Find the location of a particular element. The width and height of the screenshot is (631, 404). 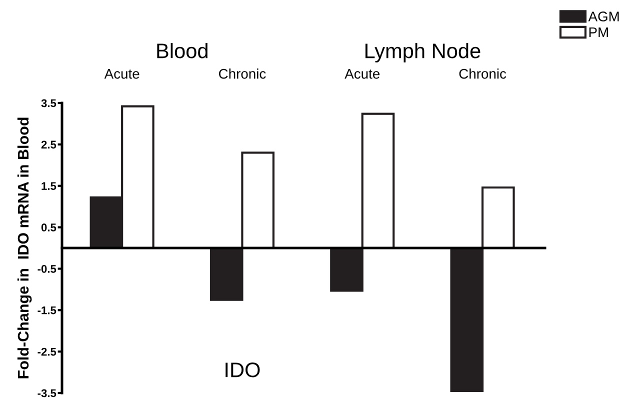

y-tick-label: 2.5 is located at coordinates (48, 144).